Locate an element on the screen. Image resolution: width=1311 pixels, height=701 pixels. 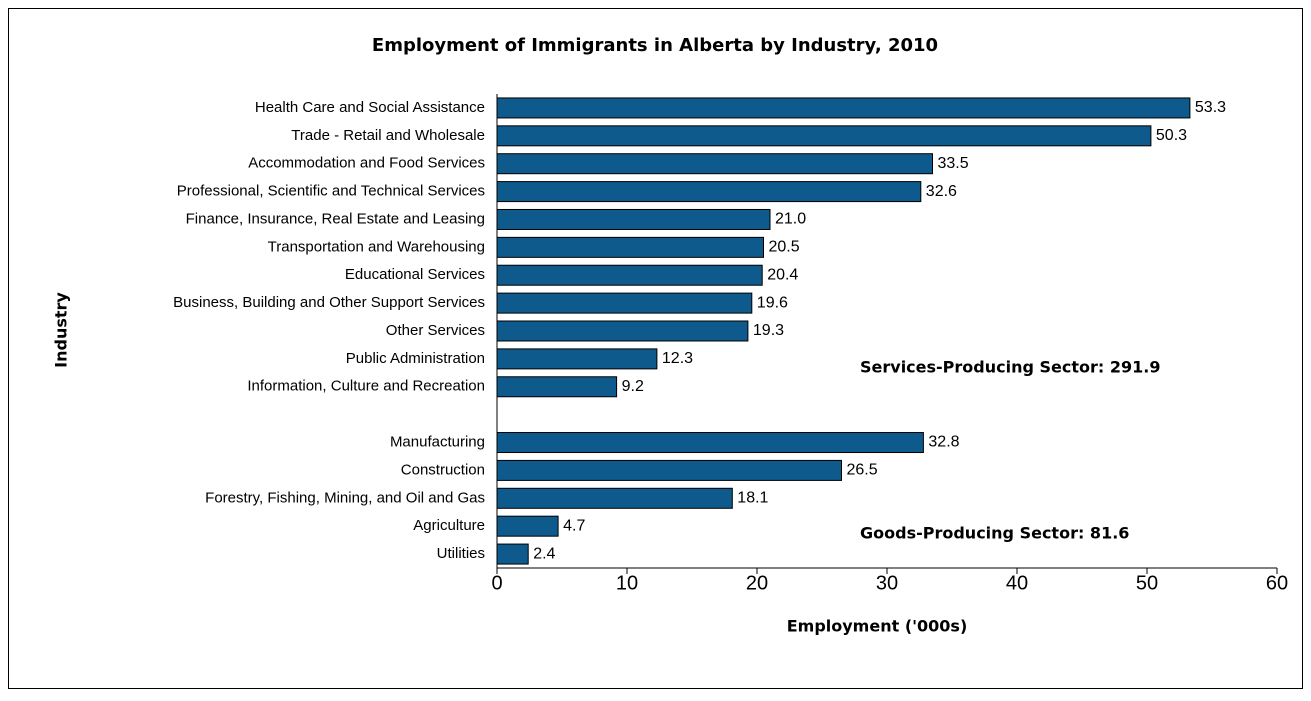
x-tick-label: 20 is located at coordinates (757, 583).